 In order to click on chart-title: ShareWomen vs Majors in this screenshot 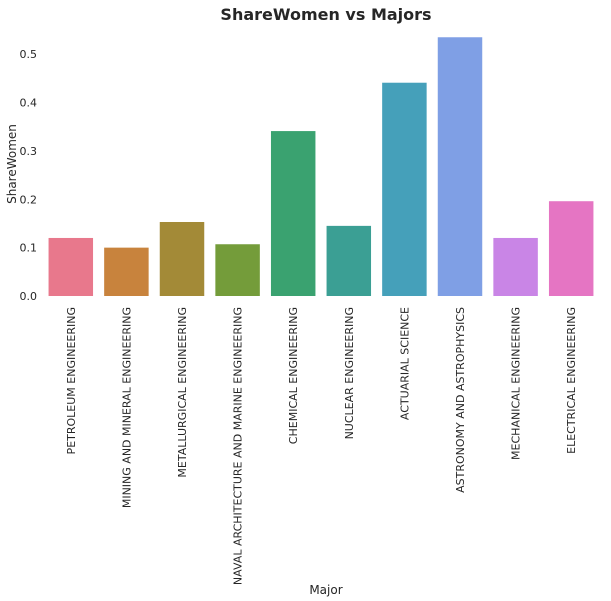, I will do `click(325, 14)`.